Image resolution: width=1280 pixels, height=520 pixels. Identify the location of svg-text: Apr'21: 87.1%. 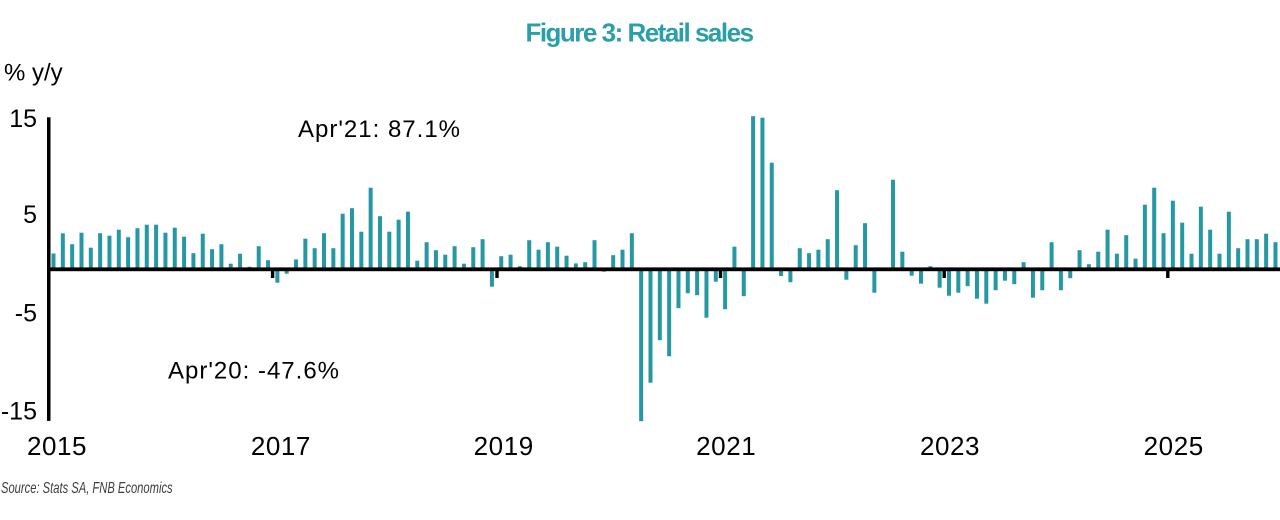
(379, 129).